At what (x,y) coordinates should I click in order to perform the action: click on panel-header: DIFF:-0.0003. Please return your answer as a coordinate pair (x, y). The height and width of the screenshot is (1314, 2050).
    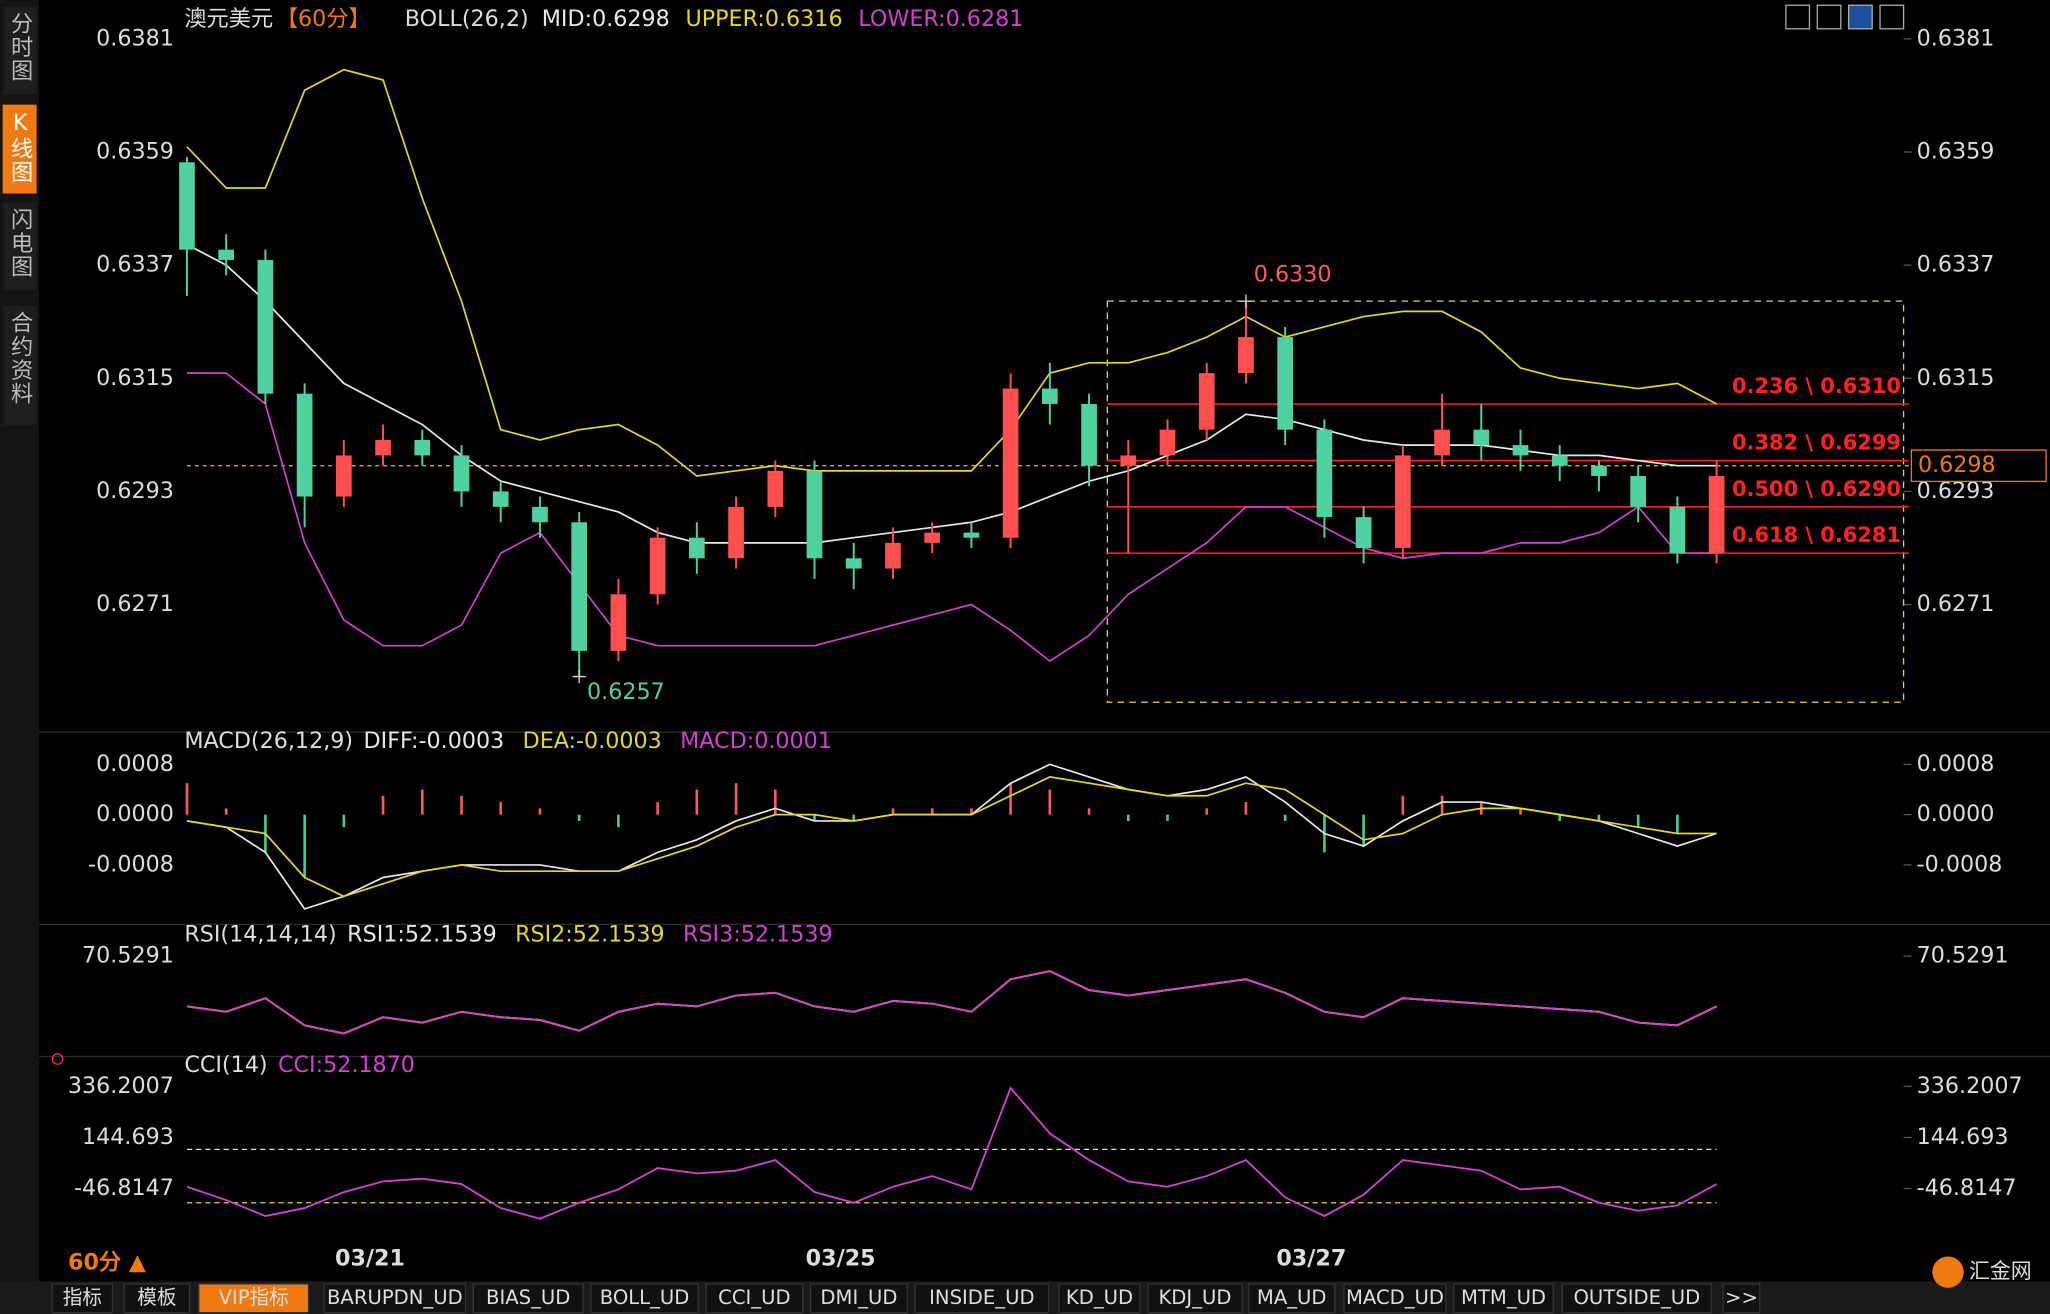
    Looking at the image, I should click on (434, 741).